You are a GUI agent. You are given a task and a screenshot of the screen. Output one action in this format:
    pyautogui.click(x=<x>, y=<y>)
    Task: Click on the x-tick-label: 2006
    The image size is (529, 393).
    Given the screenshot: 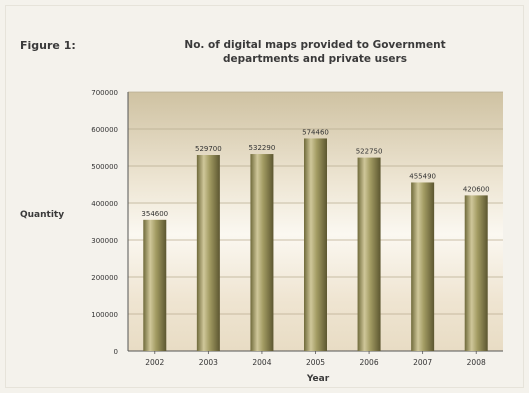 What is the action you would take?
    pyautogui.click(x=369, y=362)
    